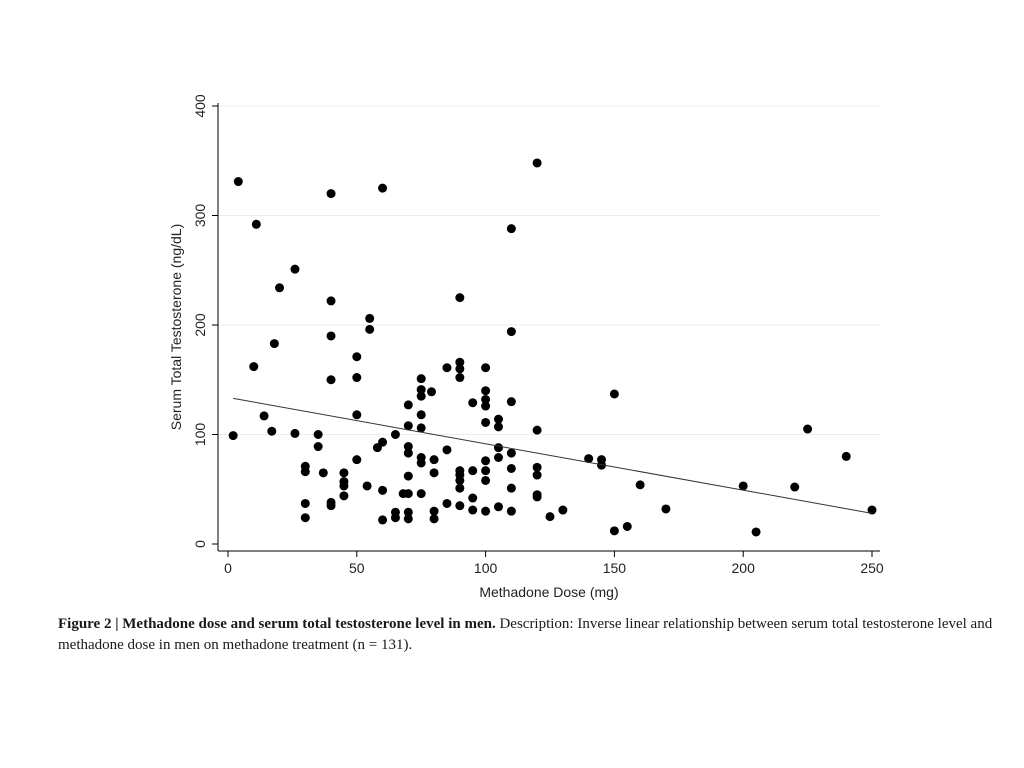  Describe the element at coordinates (554, 563) in the screenshot. I see `x-axis-ticks: 0 50 100 150 200 250` at that location.